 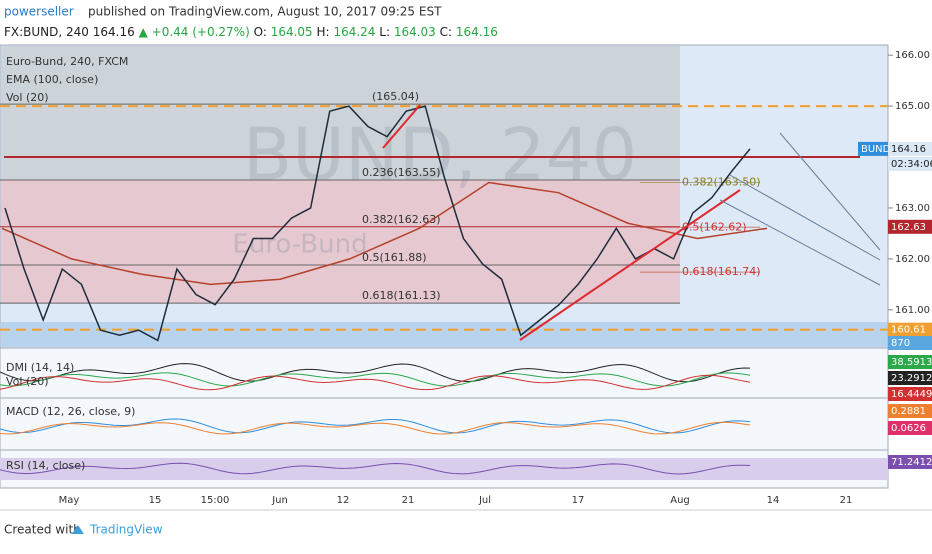 I want to click on x-tick-label: Aug, so click(x=680, y=500).